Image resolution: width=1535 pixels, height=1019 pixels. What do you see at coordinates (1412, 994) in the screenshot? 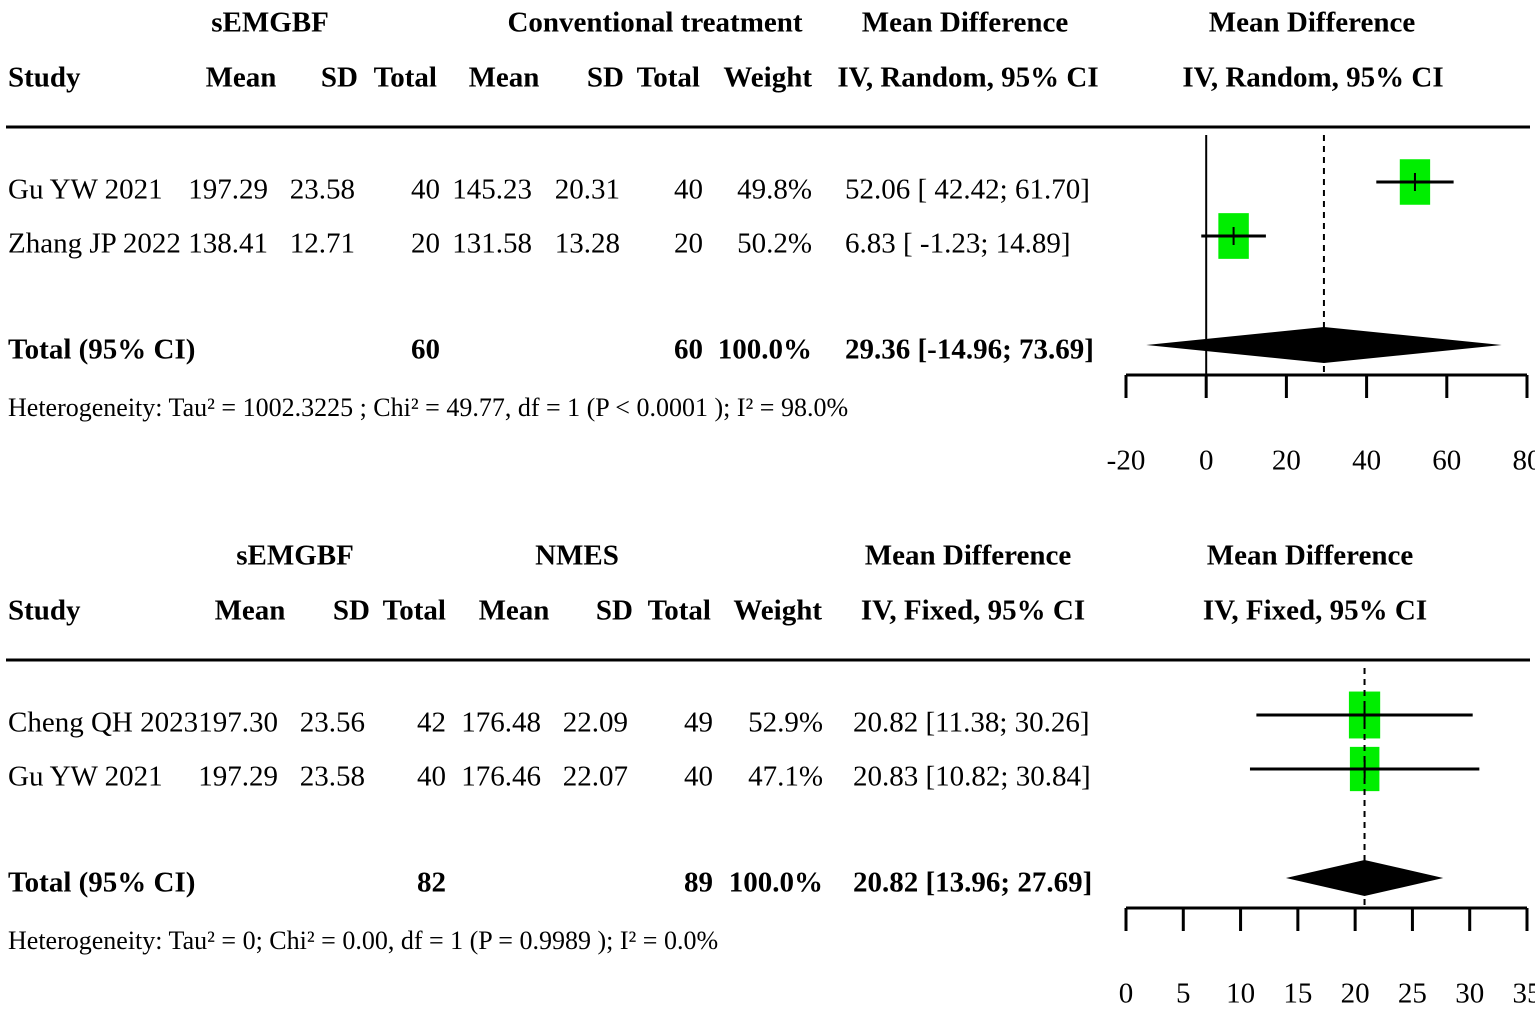
I see `x-tick-label: 25` at bounding box center [1412, 994].